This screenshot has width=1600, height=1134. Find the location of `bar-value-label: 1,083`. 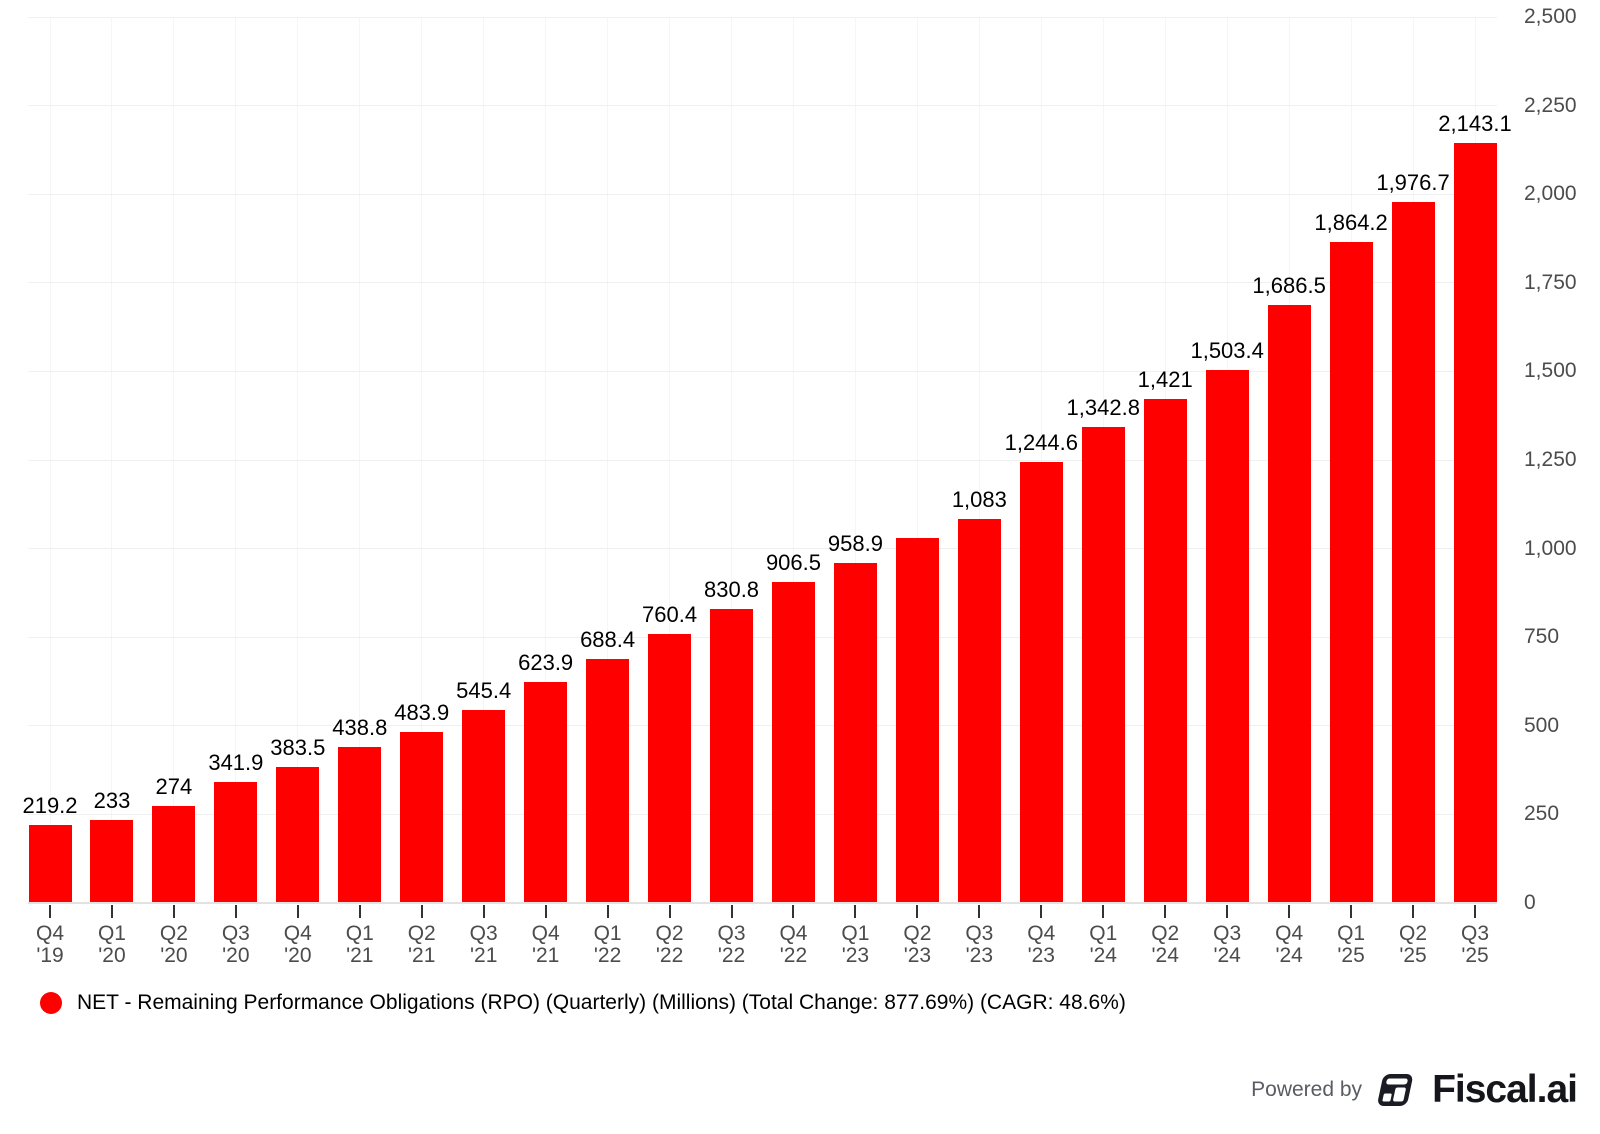

bar-value-label: 1,083 is located at coordinates (979, 500).